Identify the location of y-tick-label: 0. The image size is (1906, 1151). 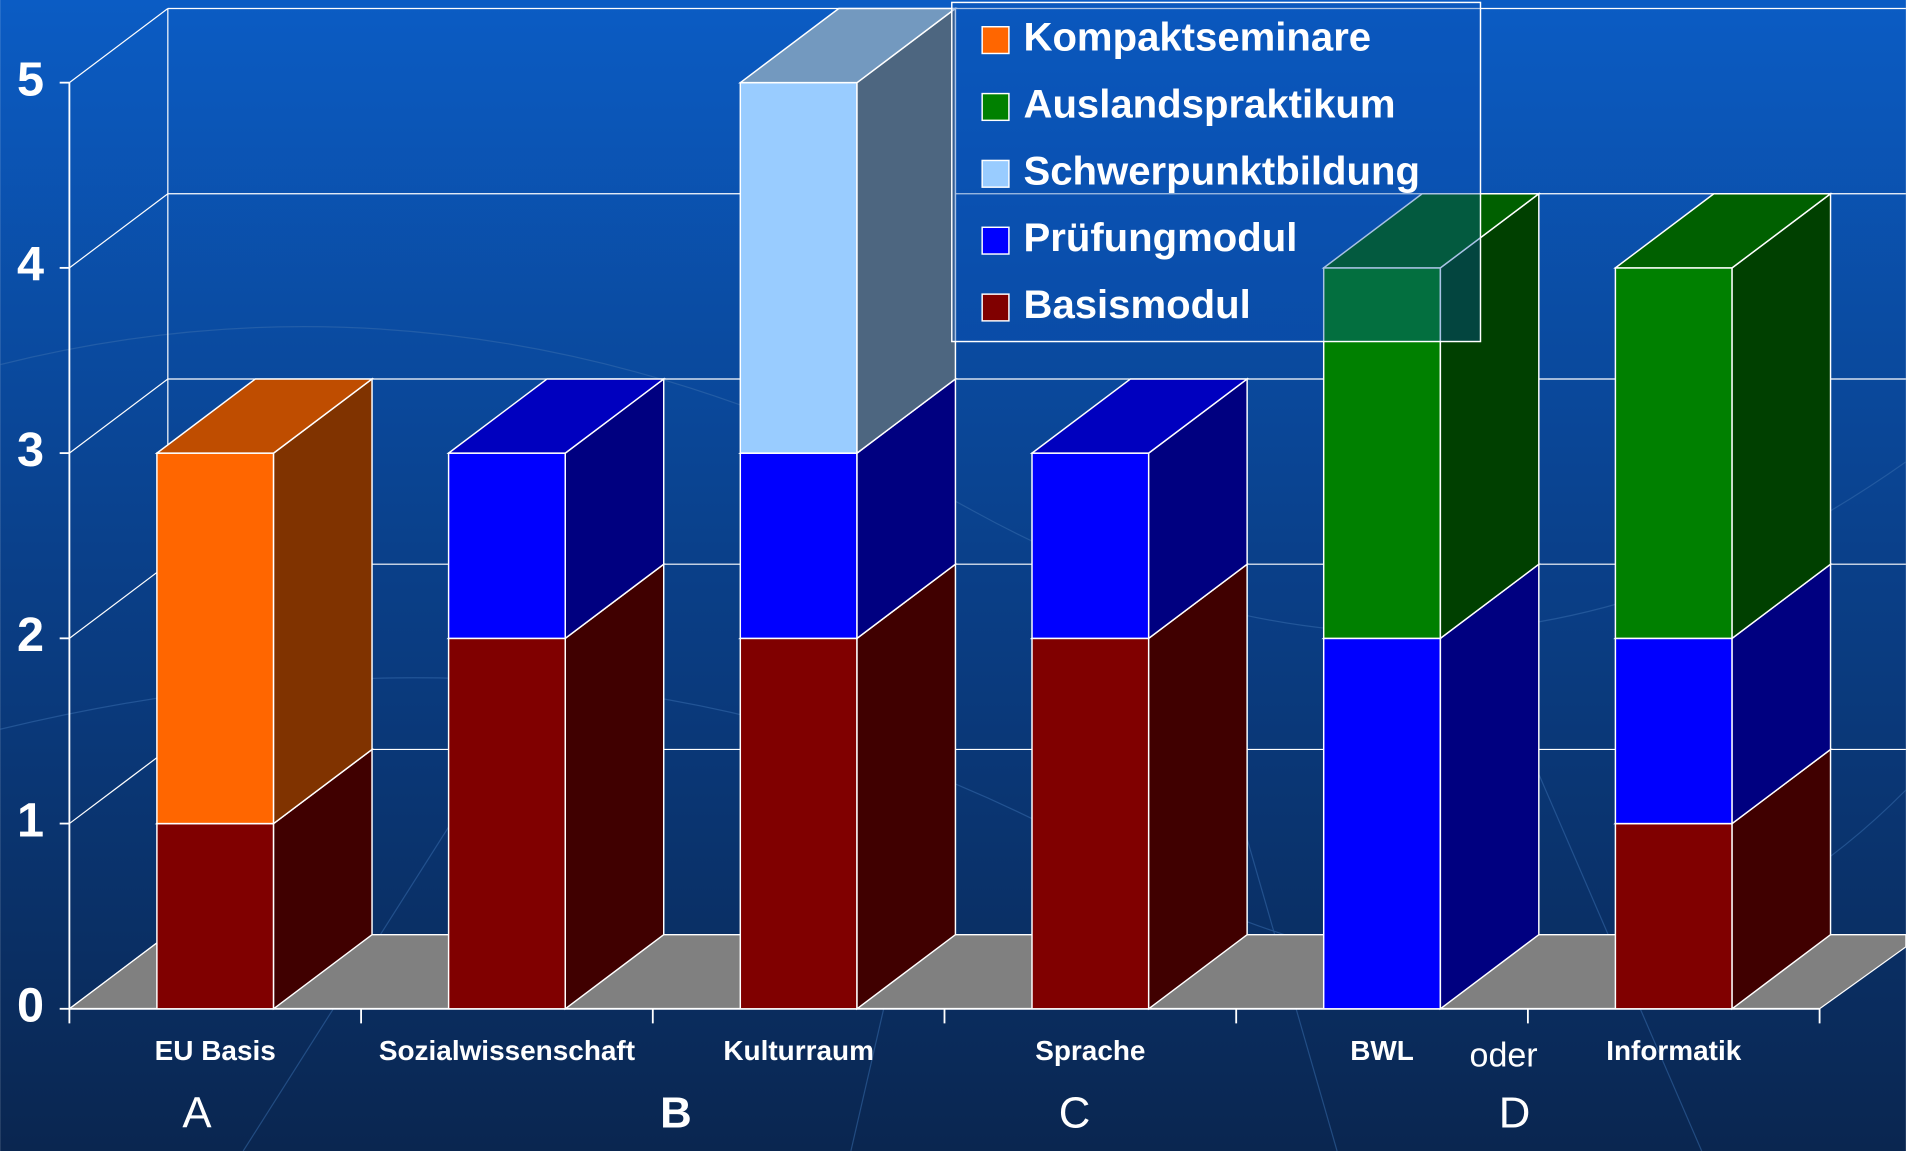
(30, 1006).